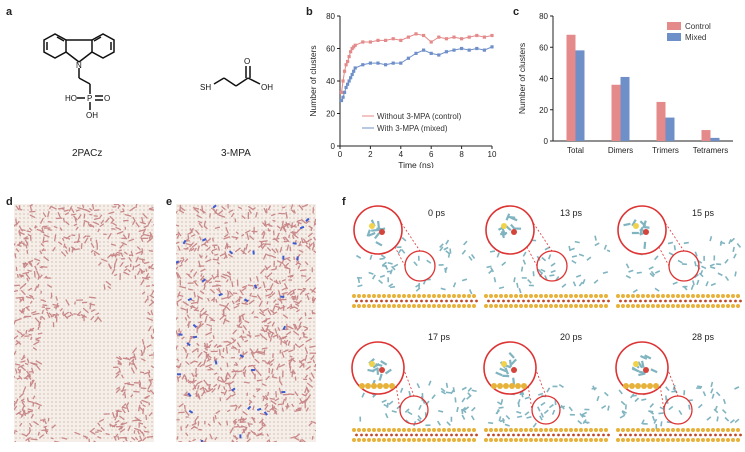 The height and width of the screenshot is (452, 745). I want to click on data-point, so click(351, 78).